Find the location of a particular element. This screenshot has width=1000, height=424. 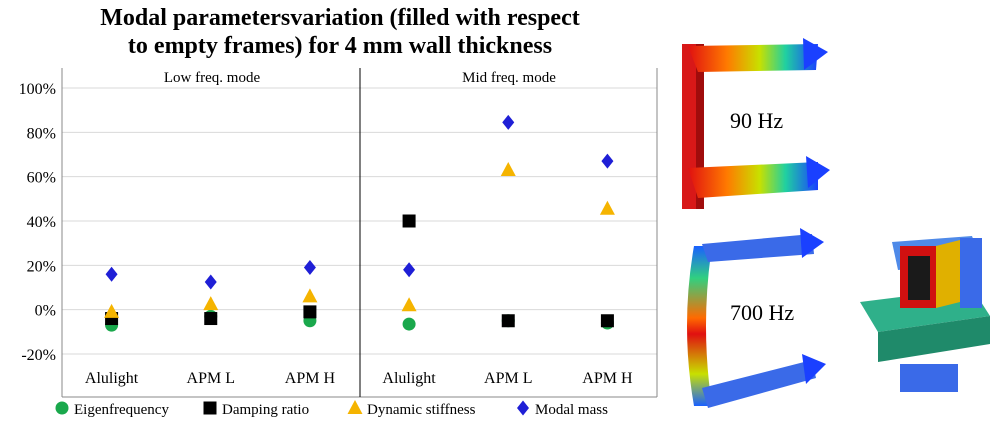

y-tick-label: 60% is located at coordinates (41, 178).